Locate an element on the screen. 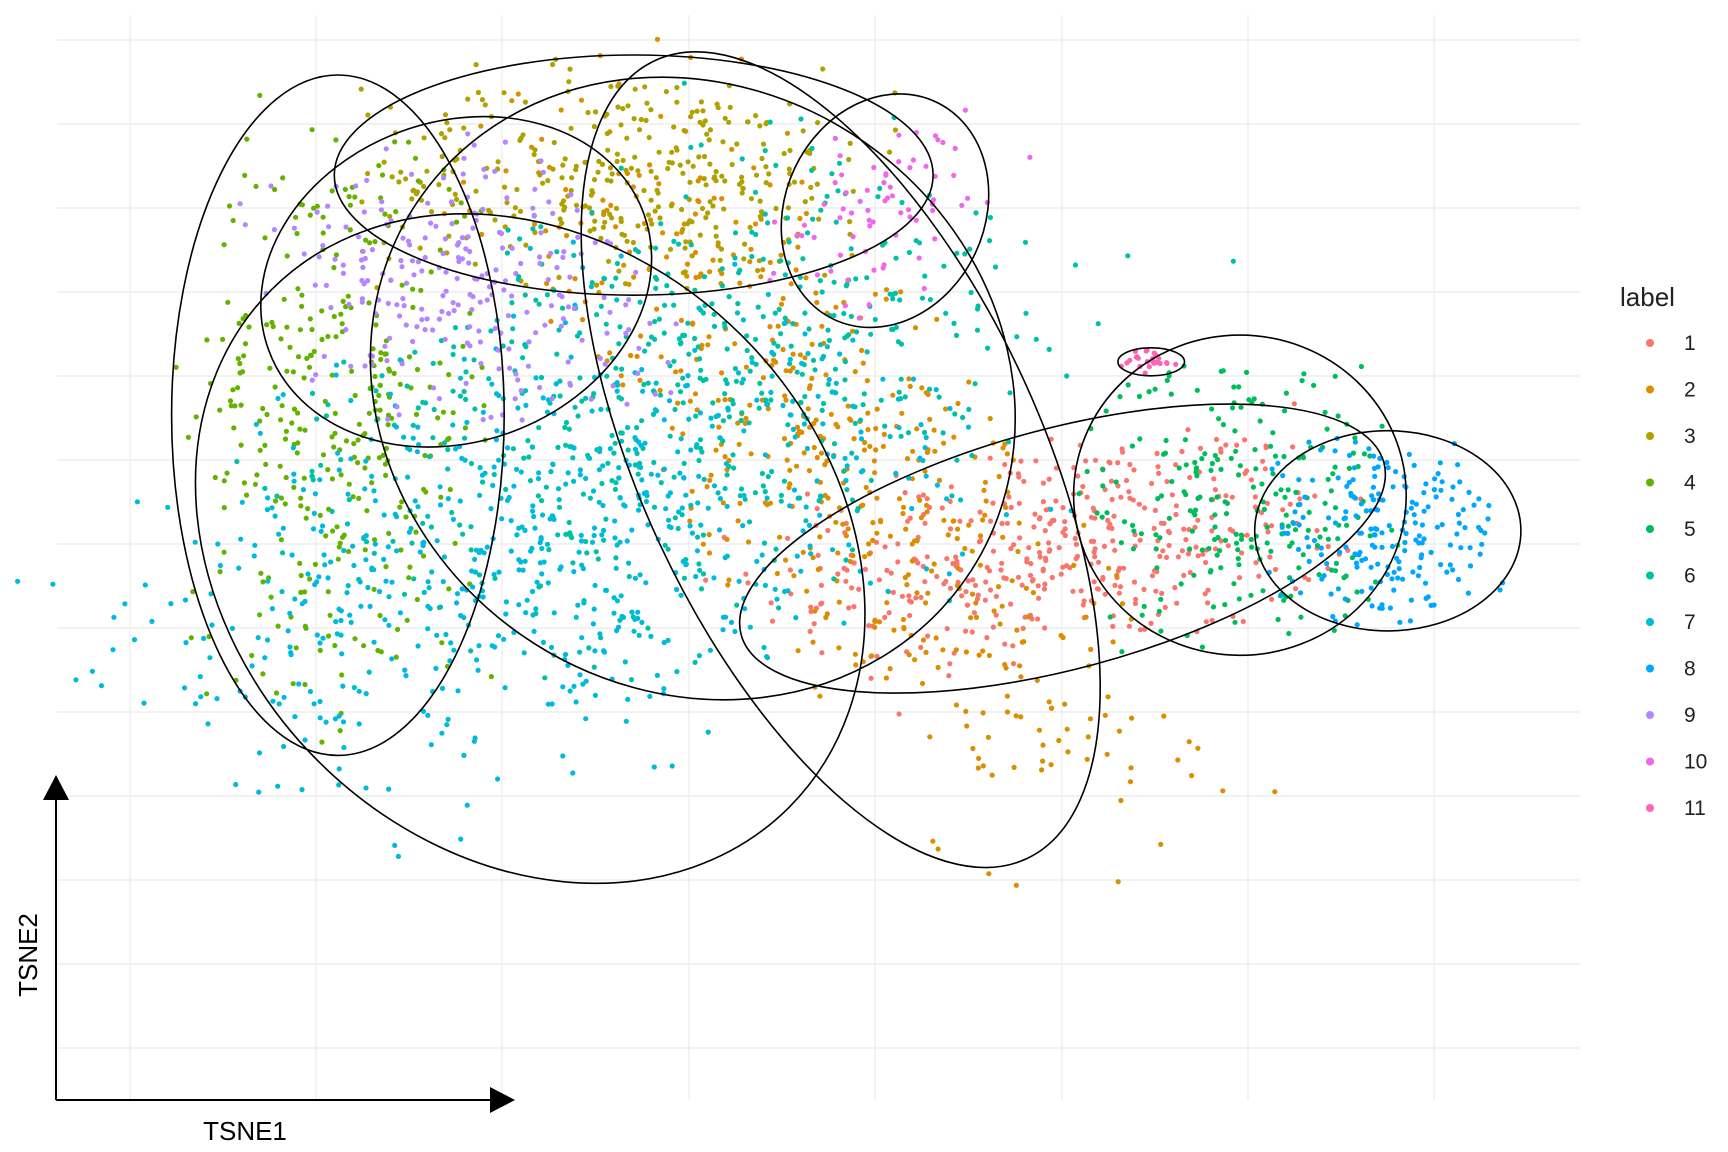 Image resolution: width=1728 pixels, height=1152 pixels. y-axis-title: TSNE2 is located at coordinates (28, 955).